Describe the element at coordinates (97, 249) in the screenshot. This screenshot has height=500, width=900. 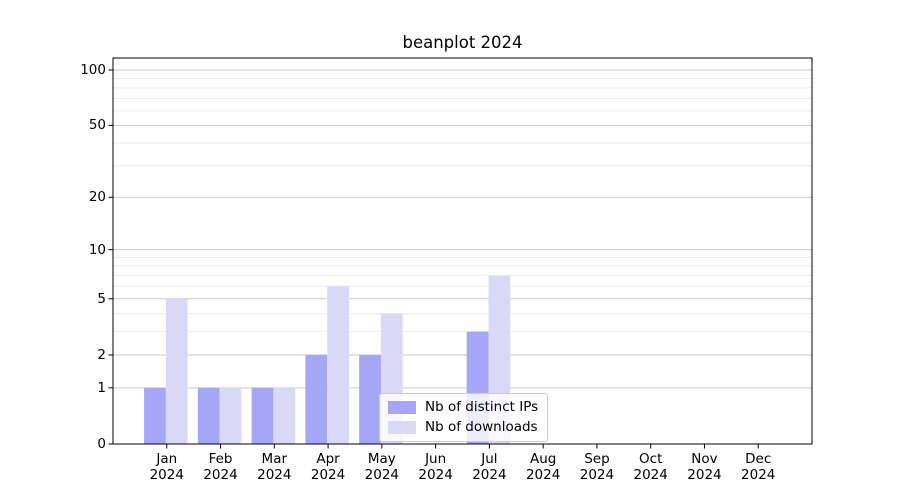
I see `y-tick-label: 10` at that location.